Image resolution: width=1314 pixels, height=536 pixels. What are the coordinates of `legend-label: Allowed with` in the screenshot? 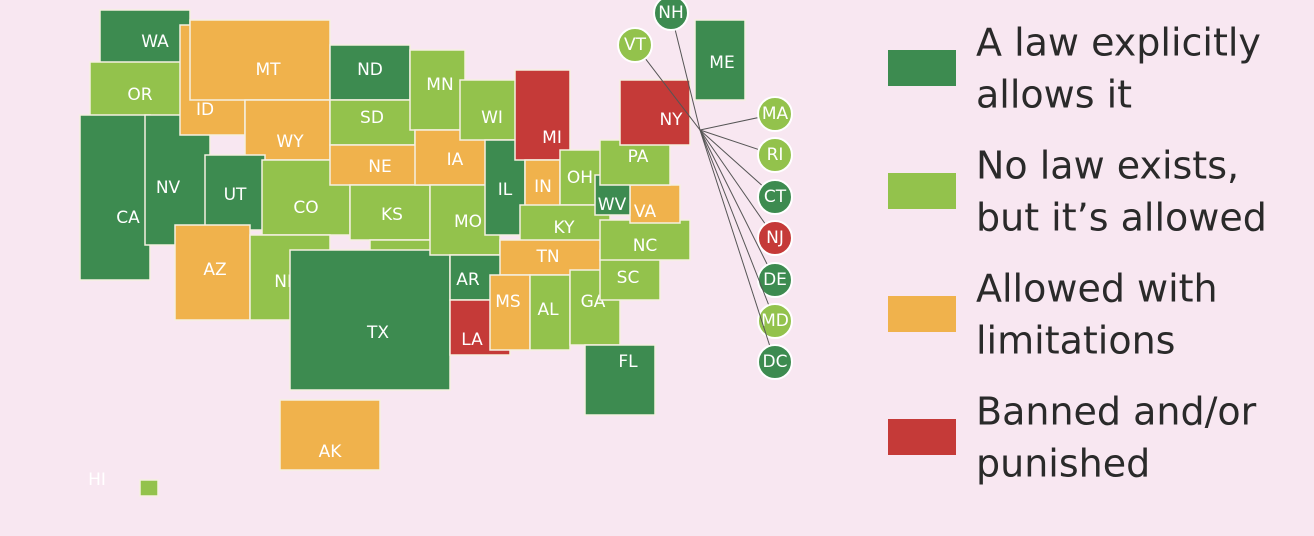 It's located at (1097, 289).